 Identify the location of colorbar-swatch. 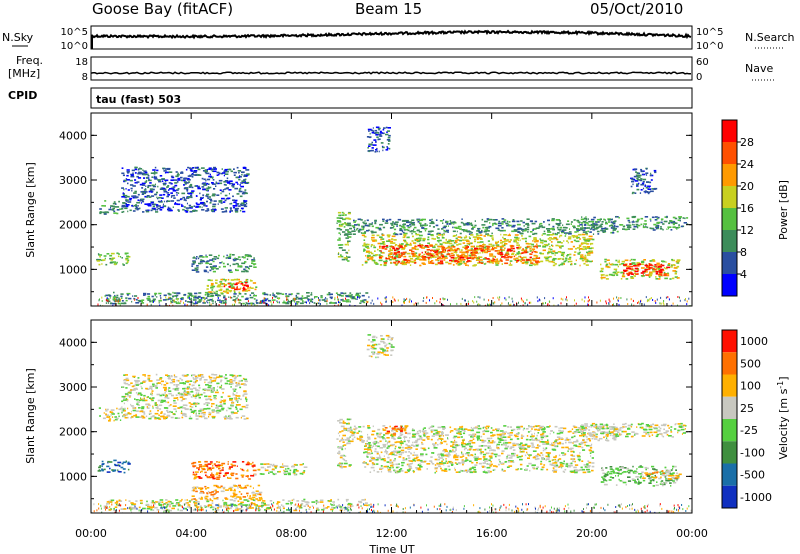
(729, 285).